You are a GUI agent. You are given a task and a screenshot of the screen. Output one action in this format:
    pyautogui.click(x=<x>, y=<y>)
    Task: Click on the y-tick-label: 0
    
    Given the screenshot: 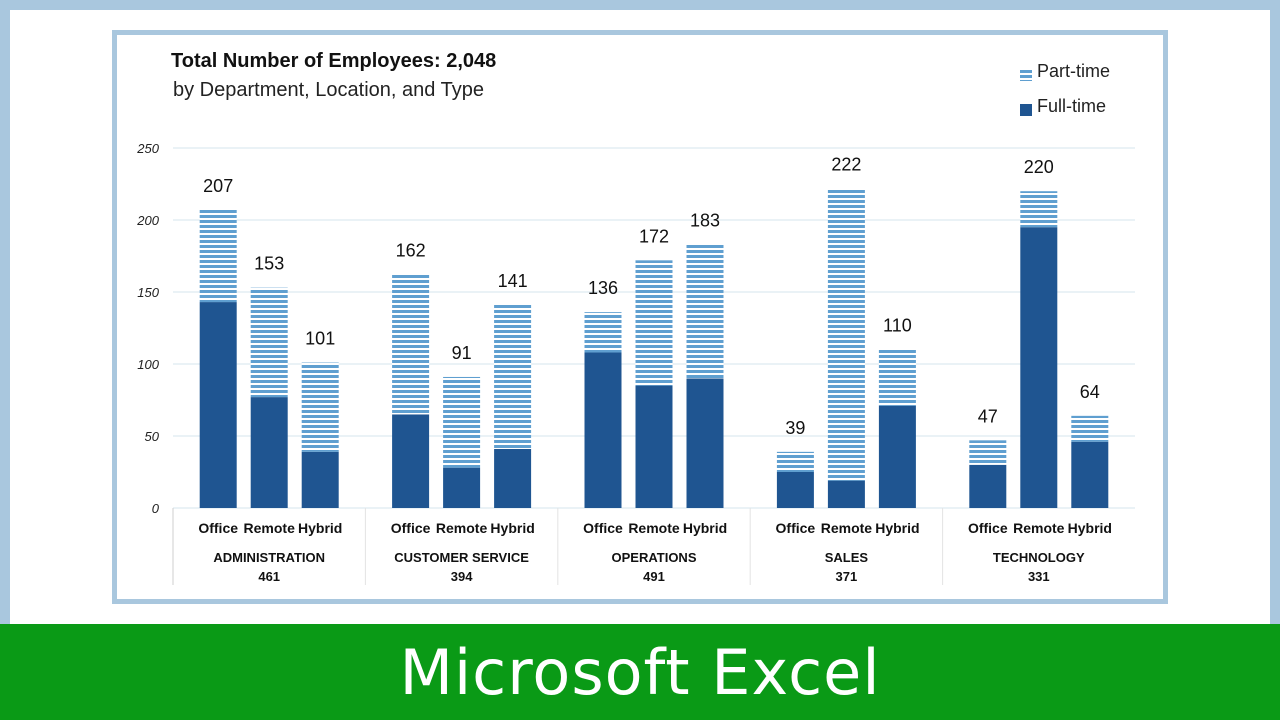 What is the action you would take?
    pyautogui.click(x=156, y=508)
    